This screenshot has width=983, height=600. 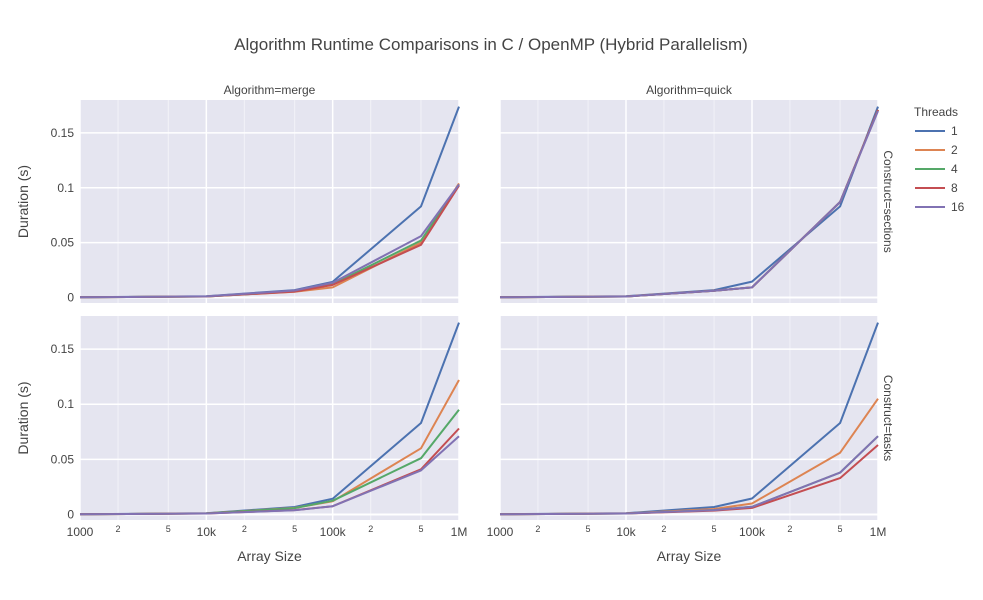 What do you see at coordinates (270, 90) in the screenshot?
I see `column-facet-label: Algorithm=merge` at bounding box center [270, 90].